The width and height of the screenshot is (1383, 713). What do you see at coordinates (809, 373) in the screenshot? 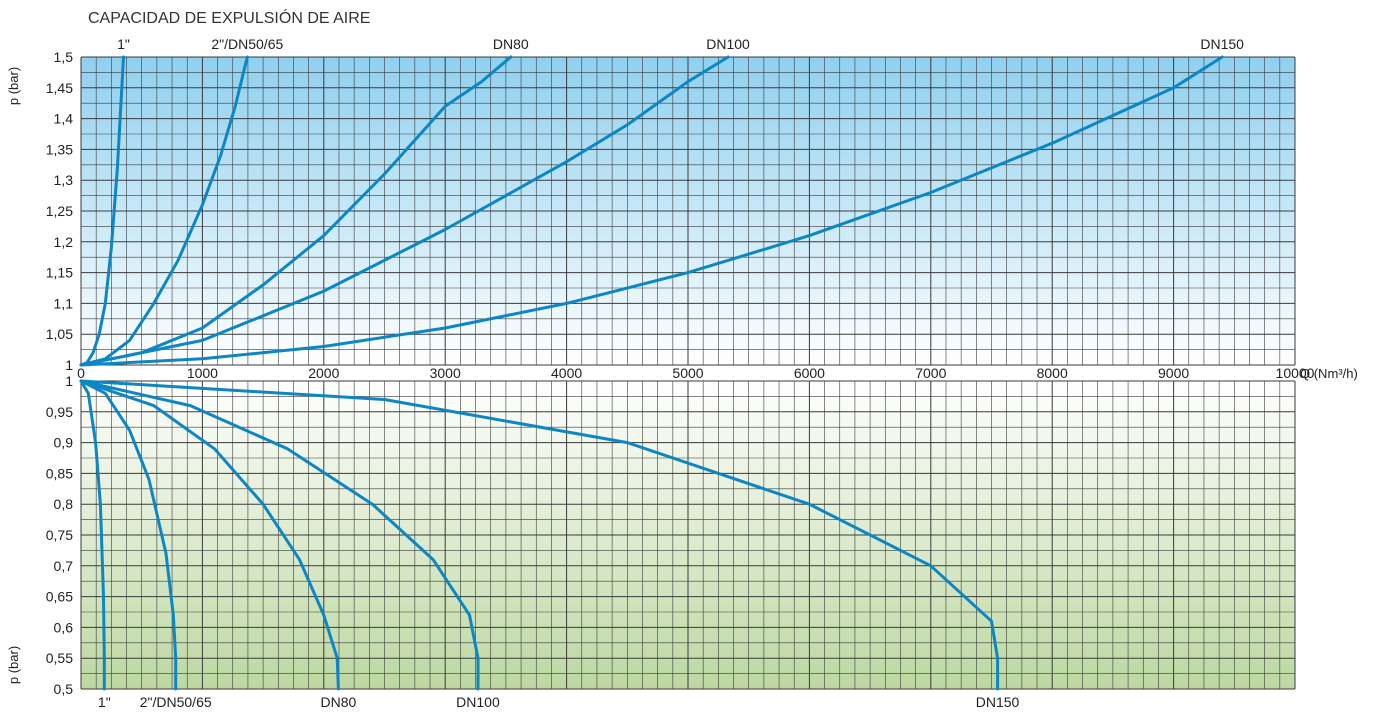
I see `x-tick-label: 6000` at bounding box center [809, 373].